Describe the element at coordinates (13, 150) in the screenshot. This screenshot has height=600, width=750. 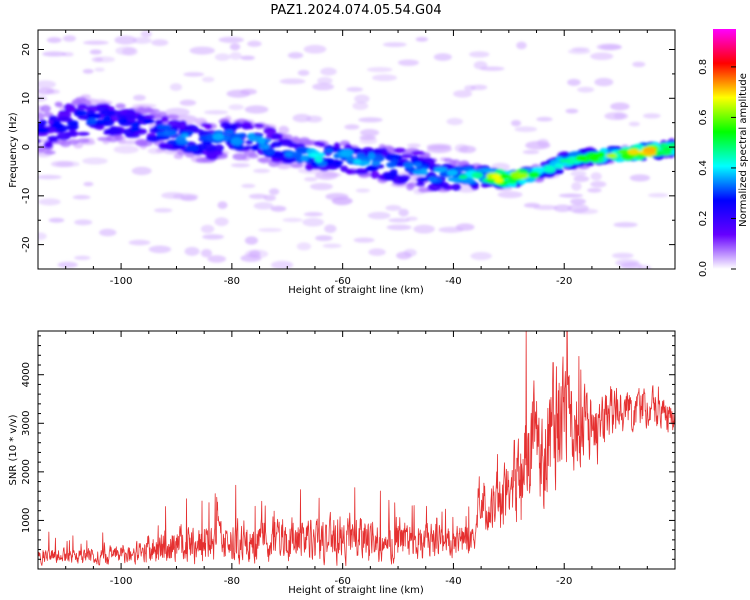
I see `spectrogram-y-label: Frequency (Hz)` at that location.